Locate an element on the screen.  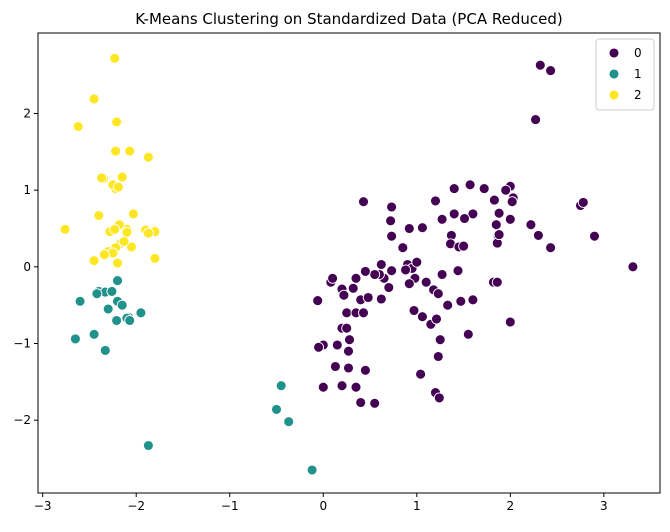
x-tick-label: −3 is located at coordinates (43, 506).